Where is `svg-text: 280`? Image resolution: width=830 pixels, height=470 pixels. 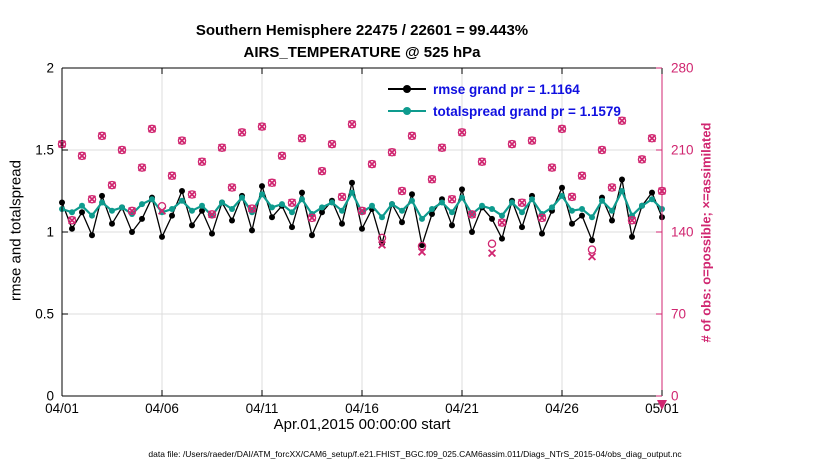 svg-text: 280 is located at coordinates (682, 68).